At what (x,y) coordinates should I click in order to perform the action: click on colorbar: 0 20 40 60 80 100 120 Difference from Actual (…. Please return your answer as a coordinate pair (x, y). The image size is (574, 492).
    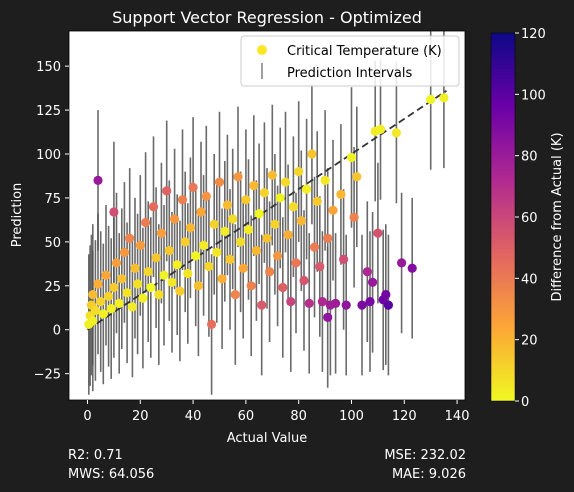
    Looking at the image, I should click on (527, 218).